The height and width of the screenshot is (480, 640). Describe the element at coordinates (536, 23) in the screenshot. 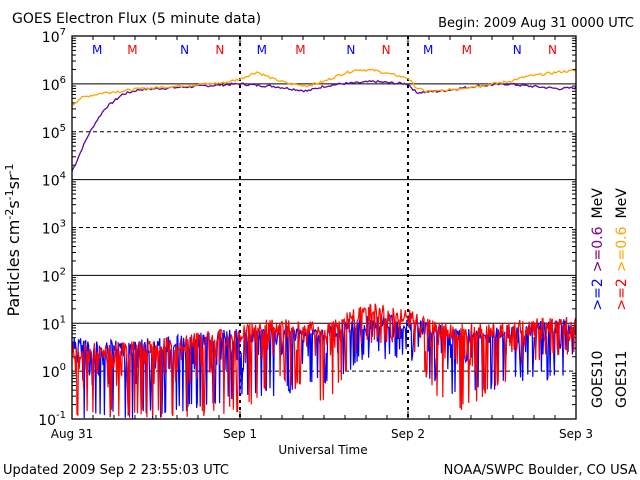

I see `begin-date: Begin: 2009 Aug 31 0000 UTC` at that location.